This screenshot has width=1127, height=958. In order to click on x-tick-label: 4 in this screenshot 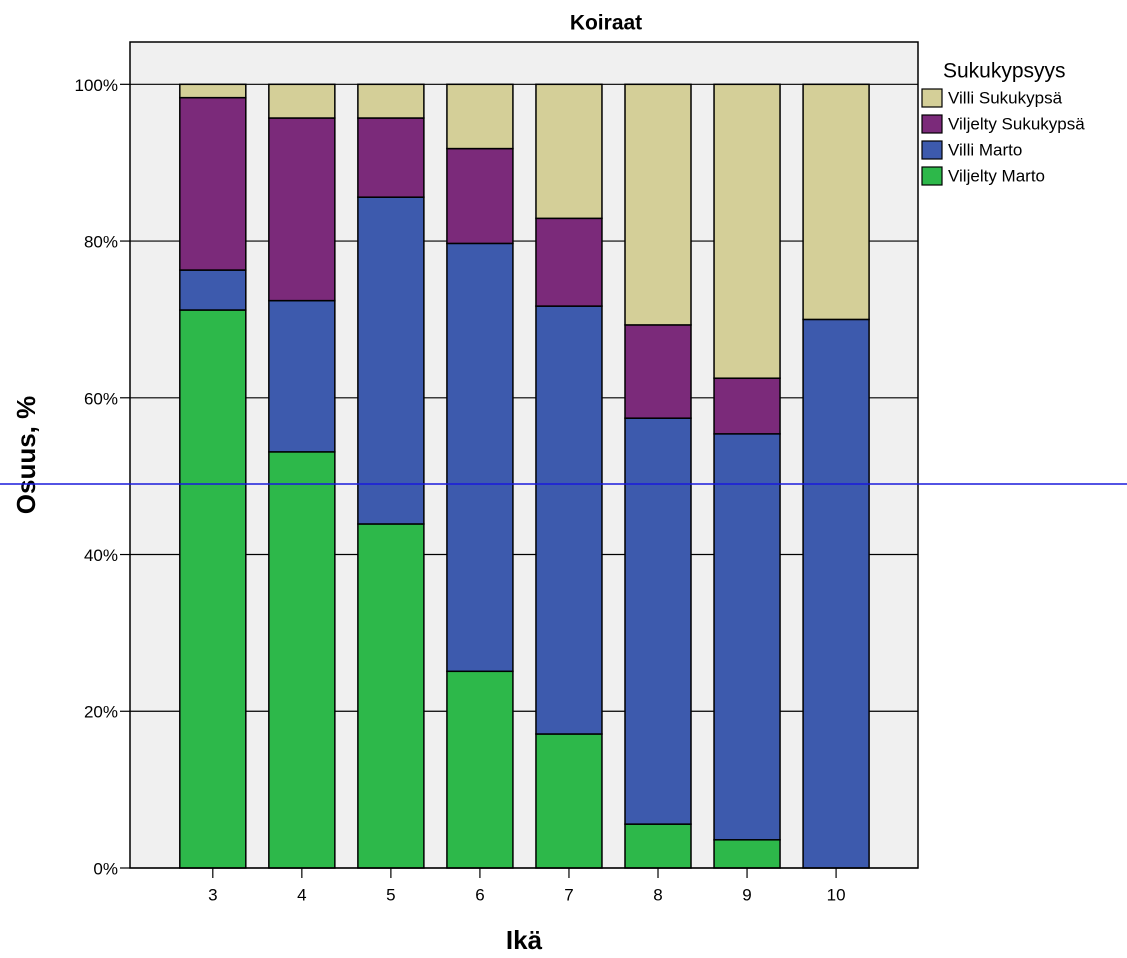, I will do `click(301, 894)`.